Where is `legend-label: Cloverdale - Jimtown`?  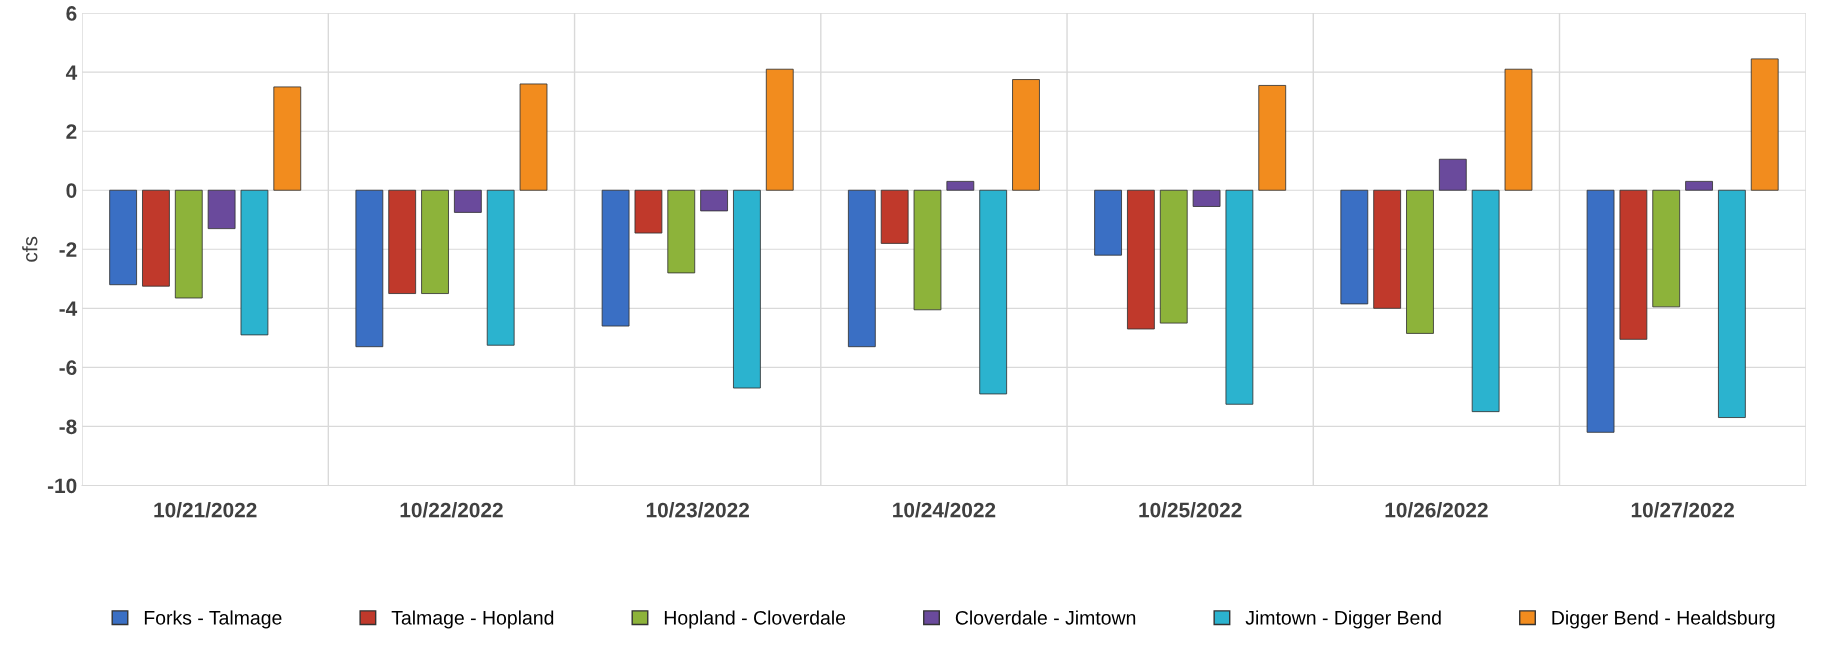
legend-label: Cloverdale - Jimtown is located at coordinates (1045, 617).